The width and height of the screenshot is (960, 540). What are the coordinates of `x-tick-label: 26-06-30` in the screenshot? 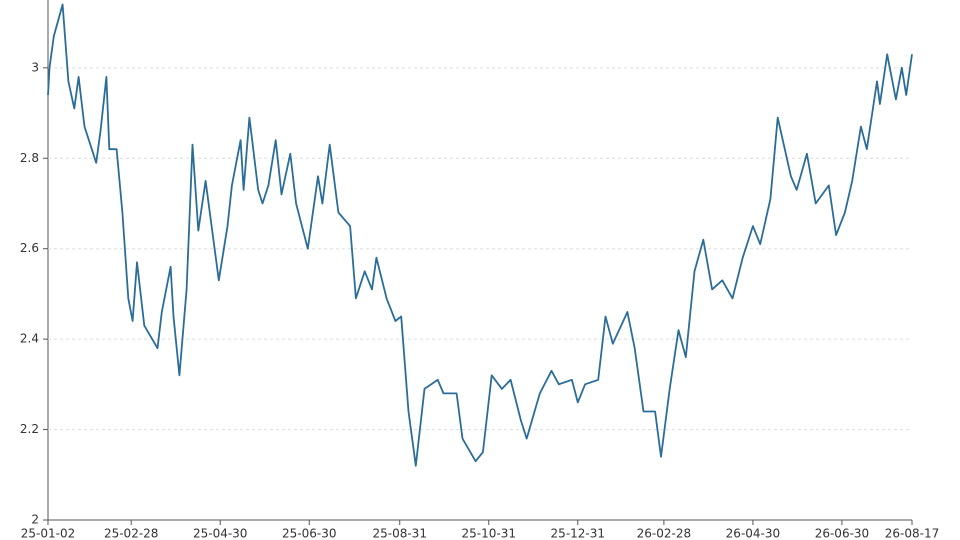 It's located at (842, 533).